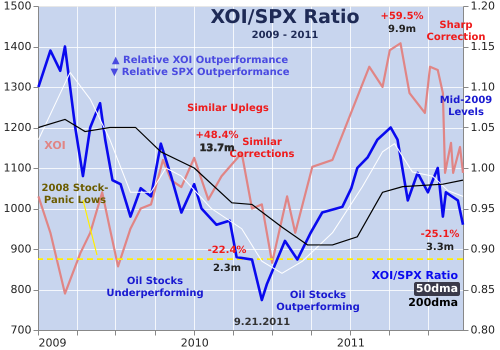  What do you see at coordinates (155, 287) in the screenshot?
I see `annotation: Oil Stocks Underperforming` at bounding box center [155, 287].